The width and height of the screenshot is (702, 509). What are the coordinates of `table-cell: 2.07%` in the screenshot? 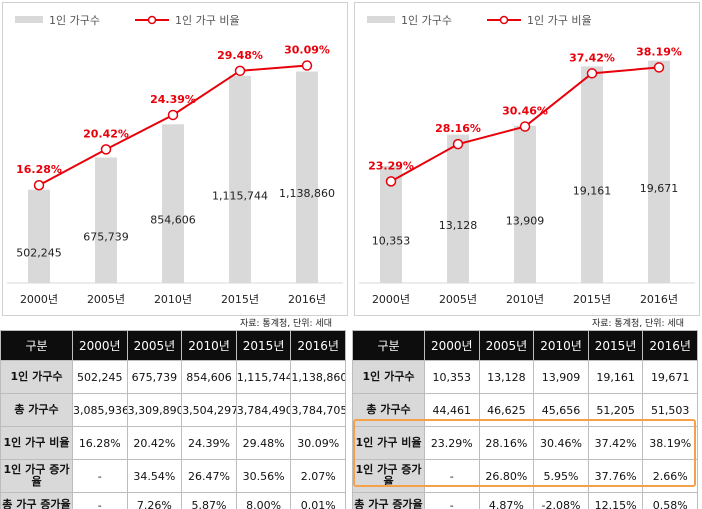 It's located at (318, 476).